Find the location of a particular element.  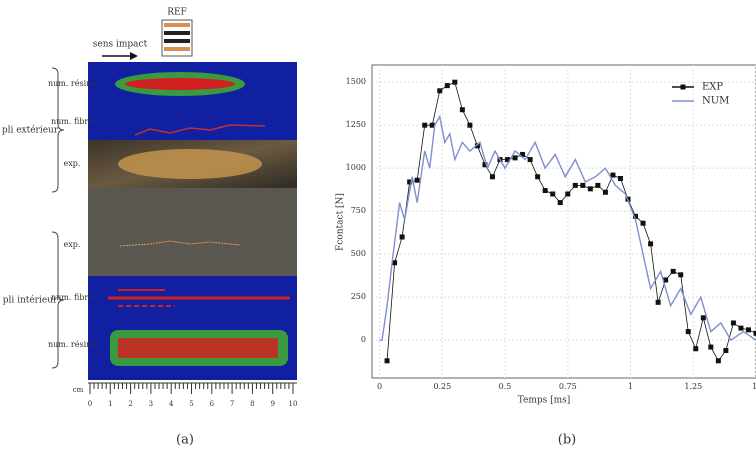

ruler-unit: cm is located at coordinates (78, 390).